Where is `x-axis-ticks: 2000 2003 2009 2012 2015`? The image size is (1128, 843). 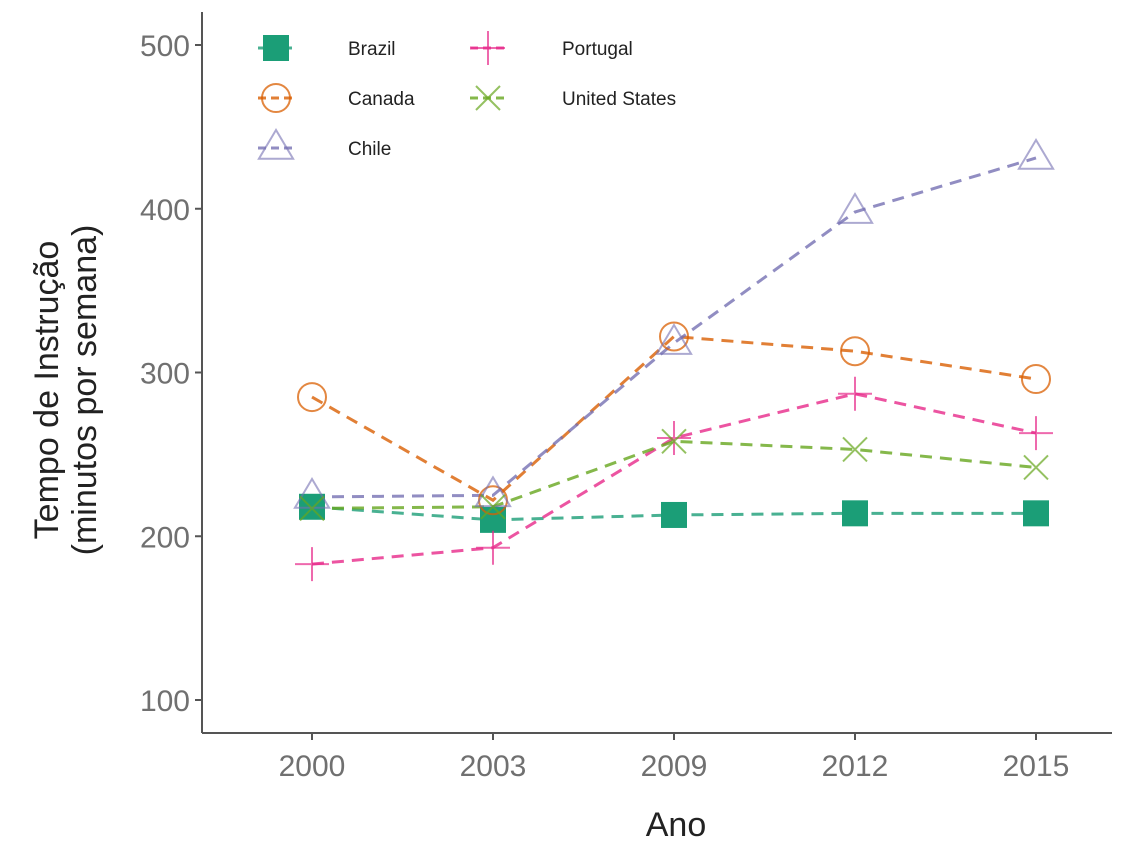 x-axis-ticks: 2000 2003 2009 2012 2015 is located at coordinates (674, 758).